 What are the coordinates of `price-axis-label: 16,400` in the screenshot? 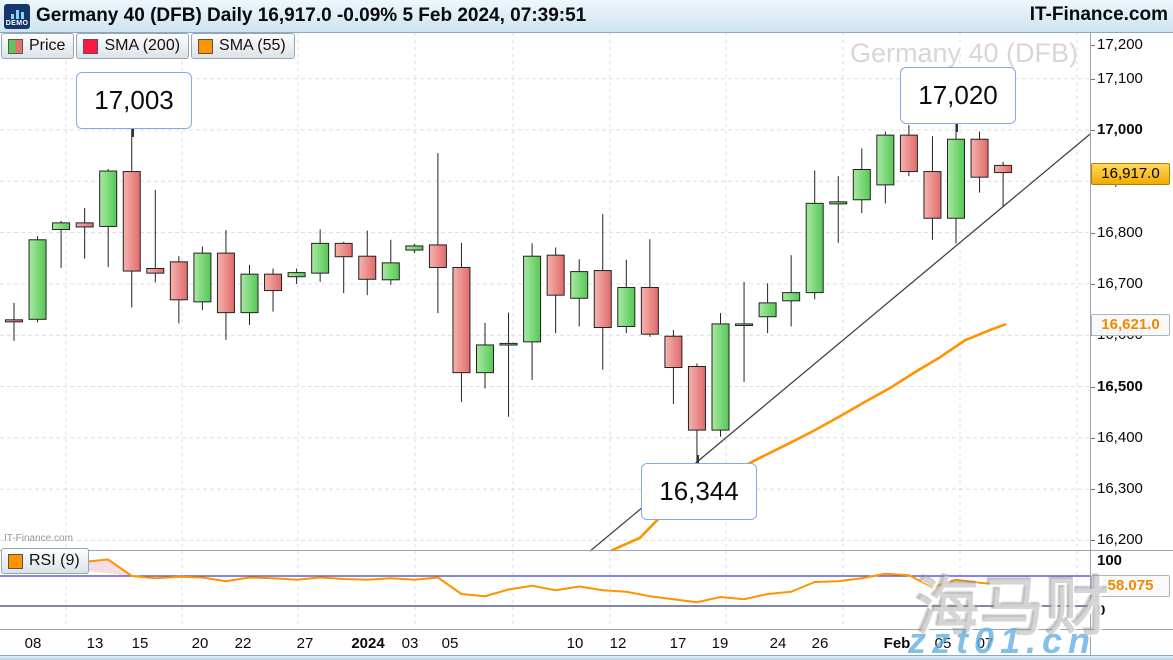 It's located at (1120, 437).